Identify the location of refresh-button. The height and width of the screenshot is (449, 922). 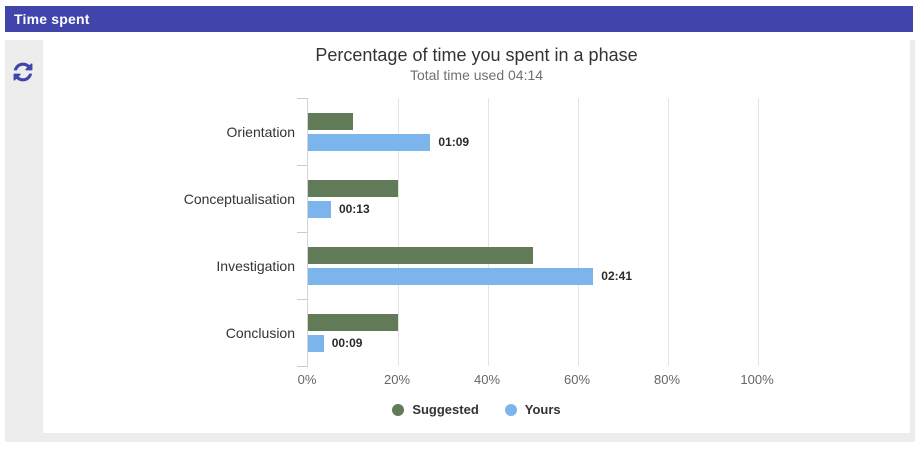
(24, 72).